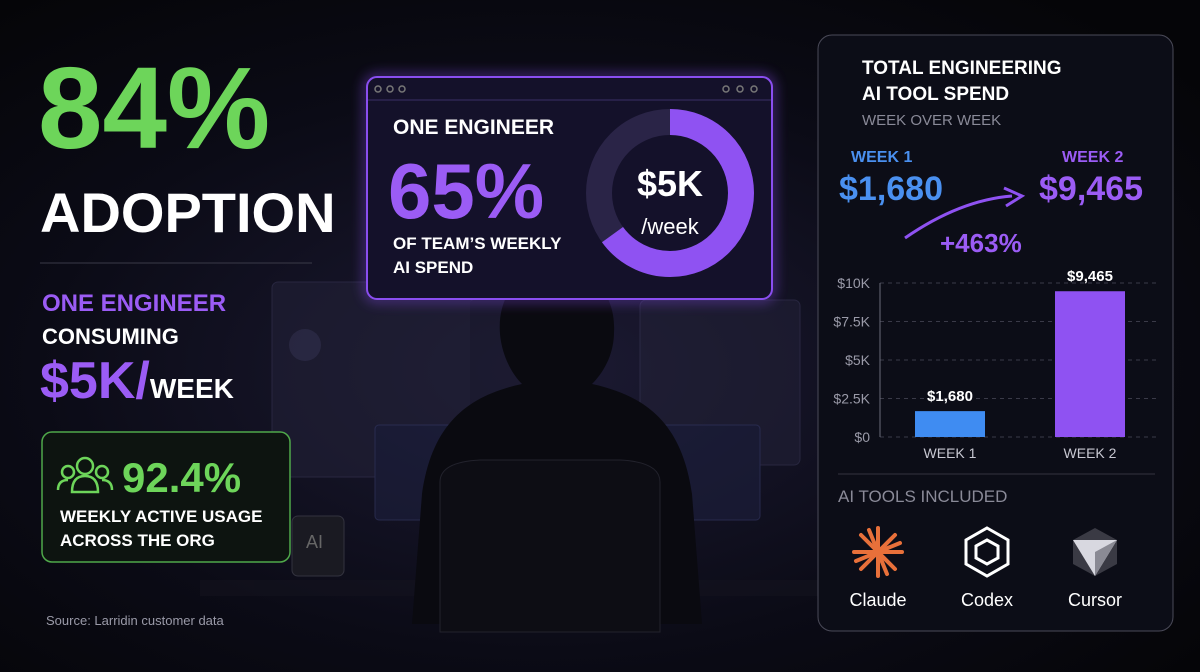  What do you see at coordinates (1014, 197) in the screenshot?
I see `arrow-head` at bounding box center [1014, 197].